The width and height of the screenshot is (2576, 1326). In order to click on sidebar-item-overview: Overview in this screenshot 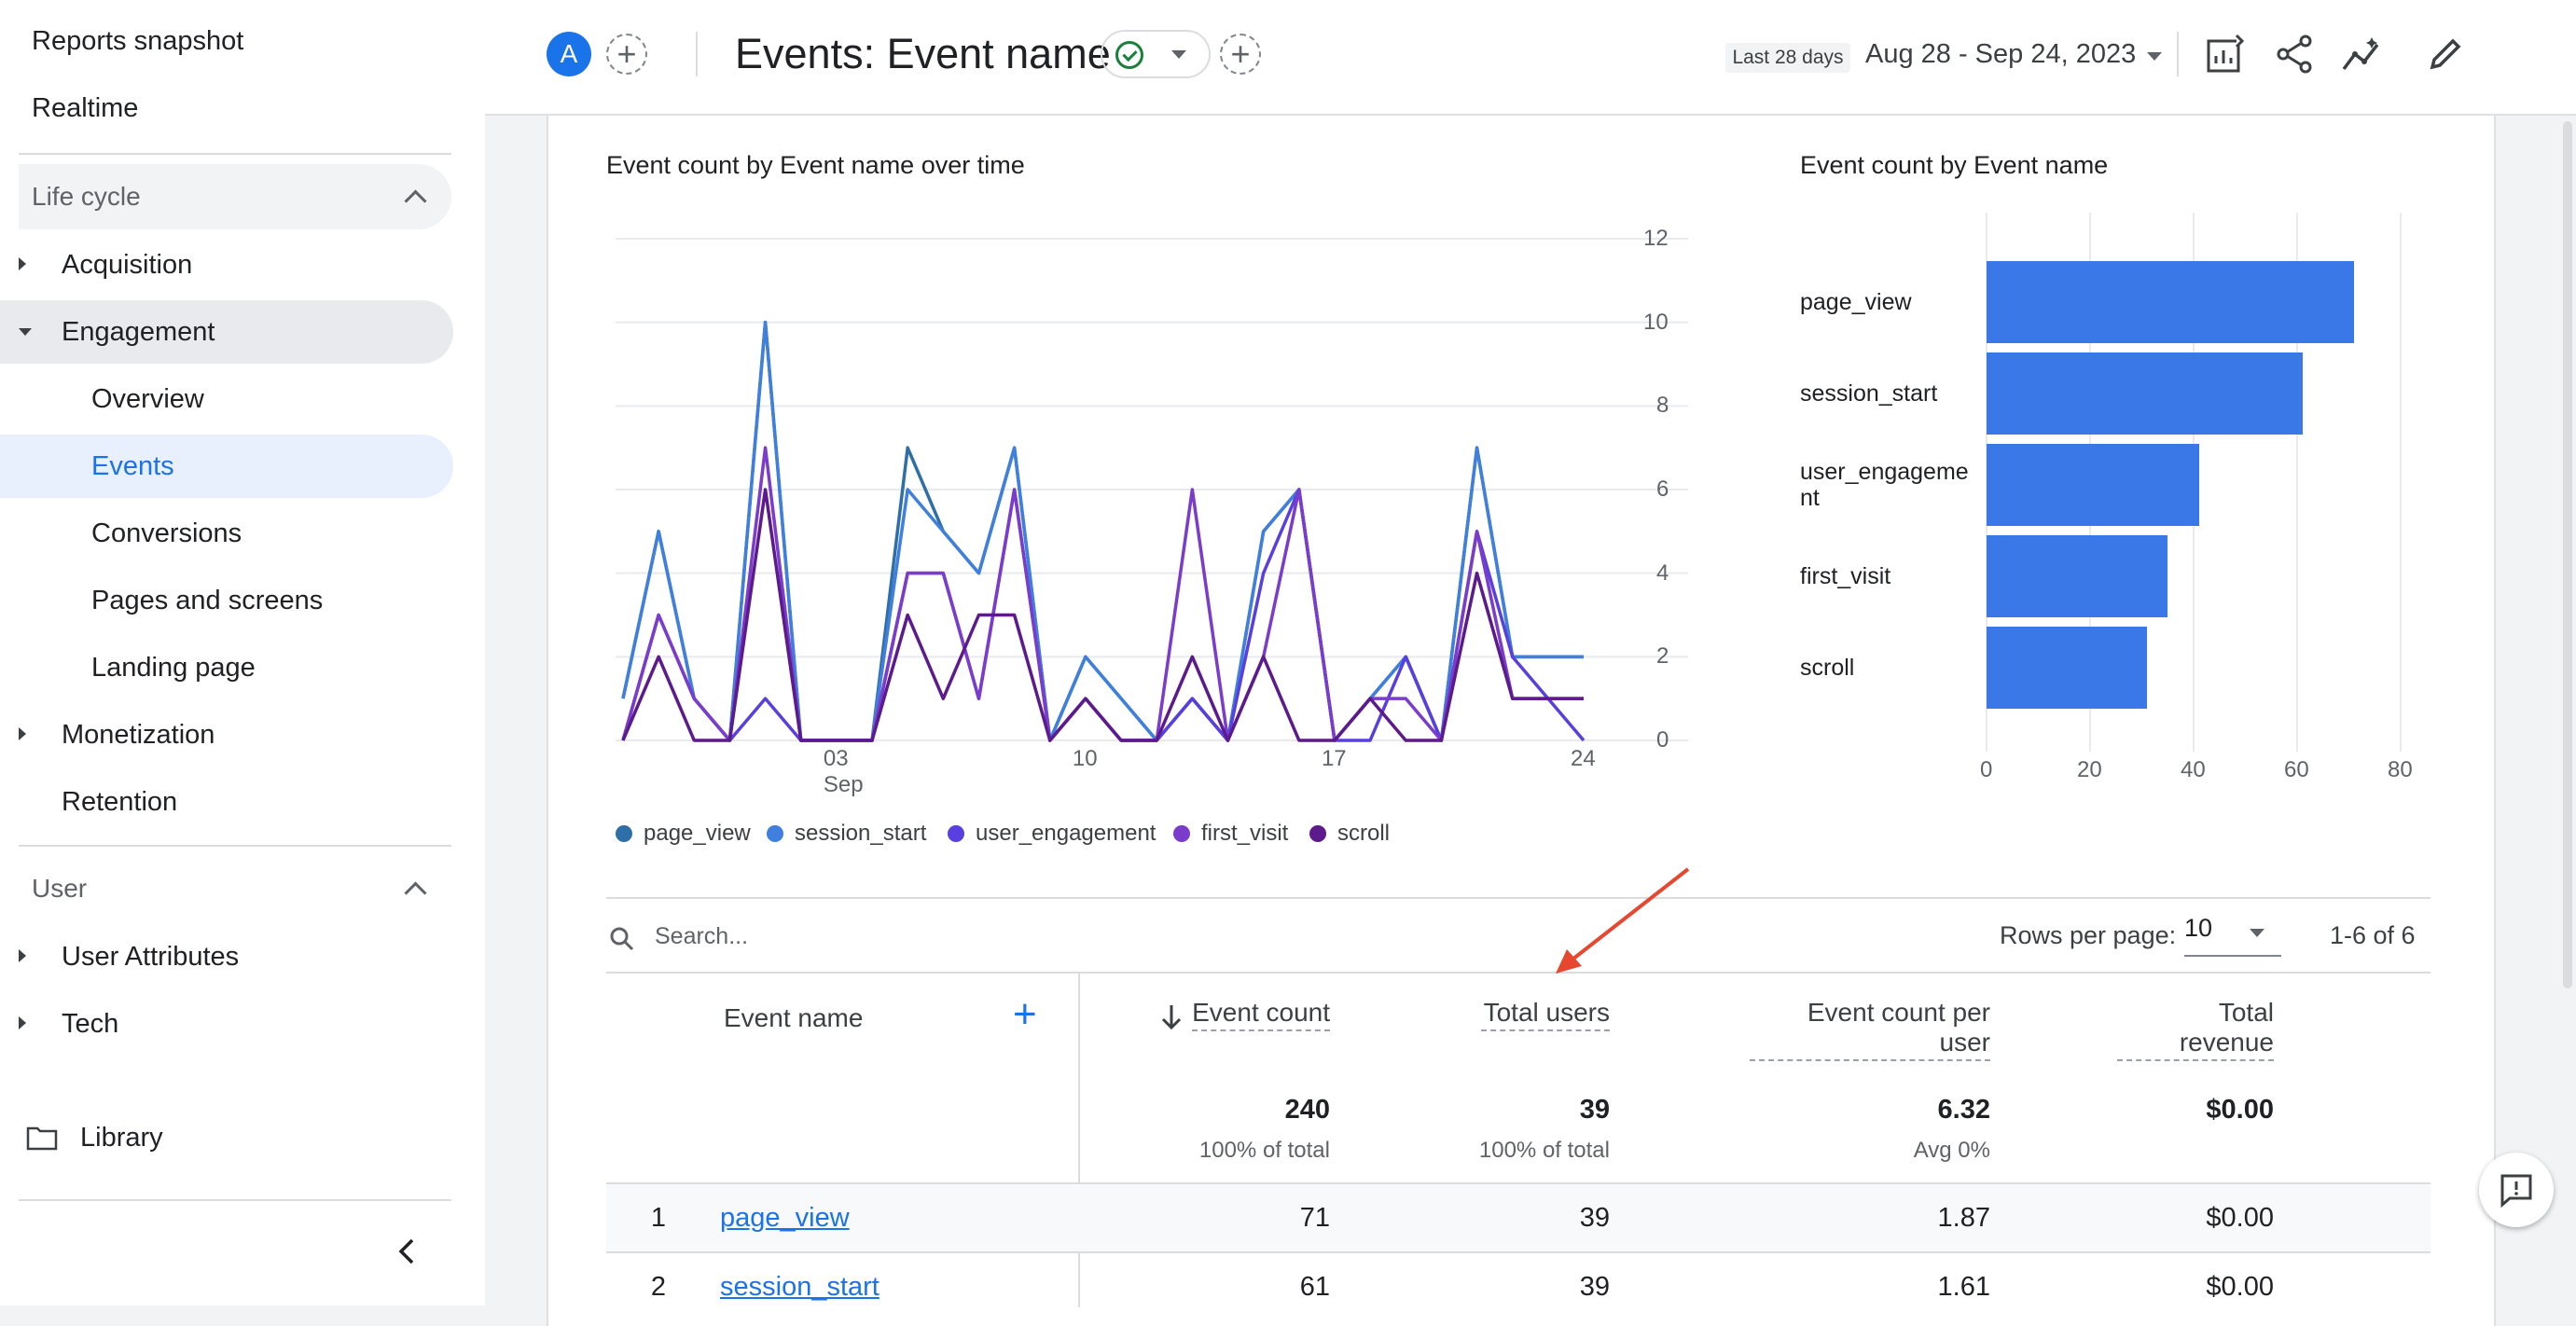, I will do `click(147, 398)`.